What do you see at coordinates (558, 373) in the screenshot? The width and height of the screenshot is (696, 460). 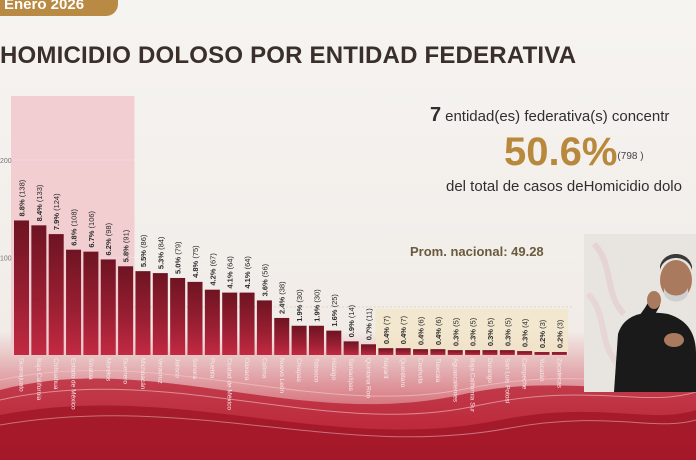 I see `category-label: Zacatecas` at bounding box center [558, 373].